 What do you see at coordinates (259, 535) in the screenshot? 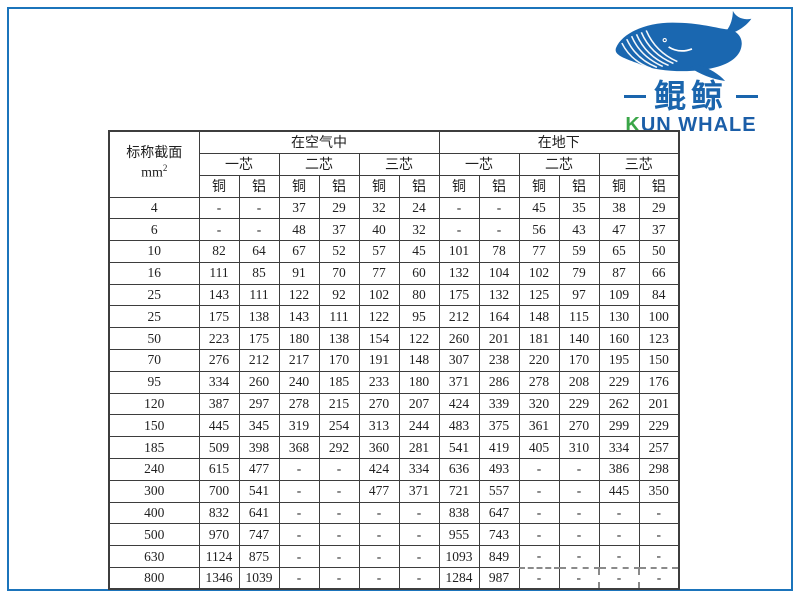
I see `table-cell: 747` at bounding box center [259, 535].